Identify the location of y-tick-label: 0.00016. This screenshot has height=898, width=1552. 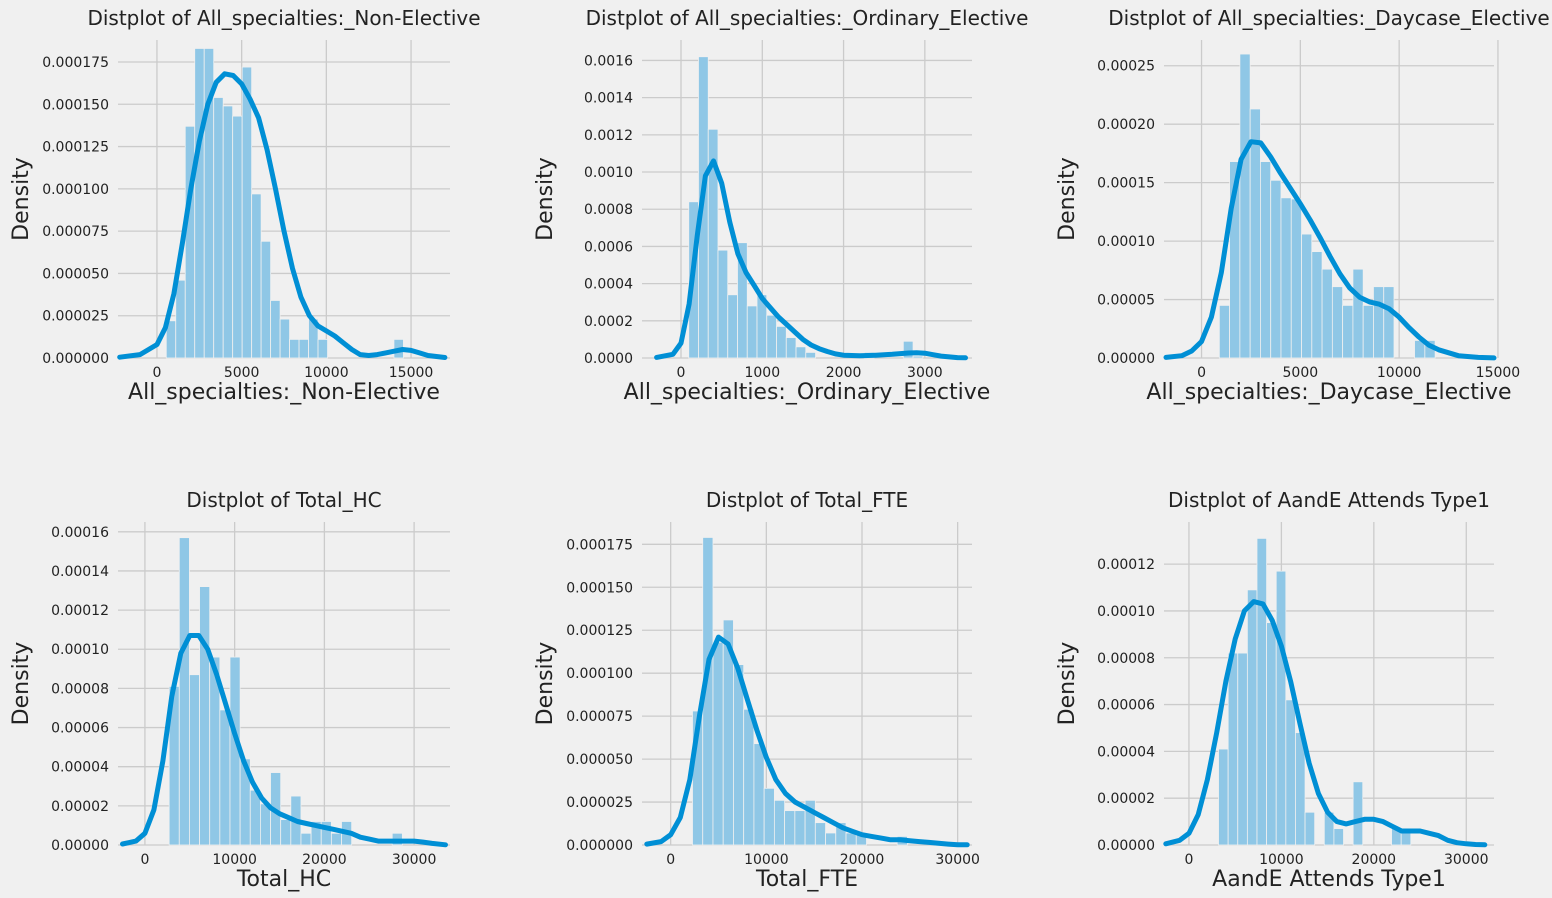
(80, 533).